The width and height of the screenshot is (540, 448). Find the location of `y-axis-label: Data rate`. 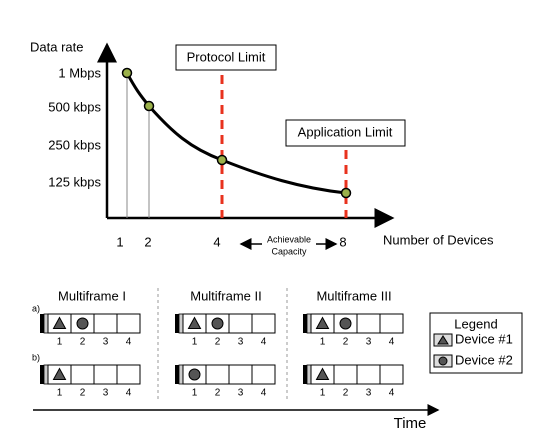

y-axis-label: Data rate is located at coordinates (56, 46).